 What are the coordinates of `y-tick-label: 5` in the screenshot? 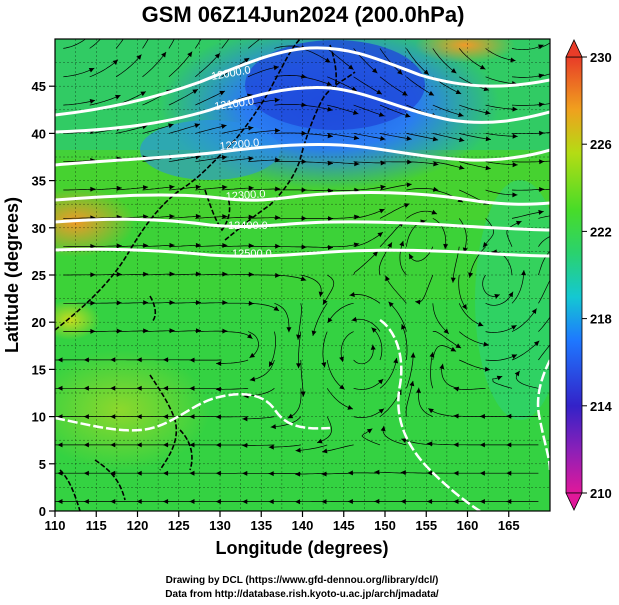 It's located at (42, 464).